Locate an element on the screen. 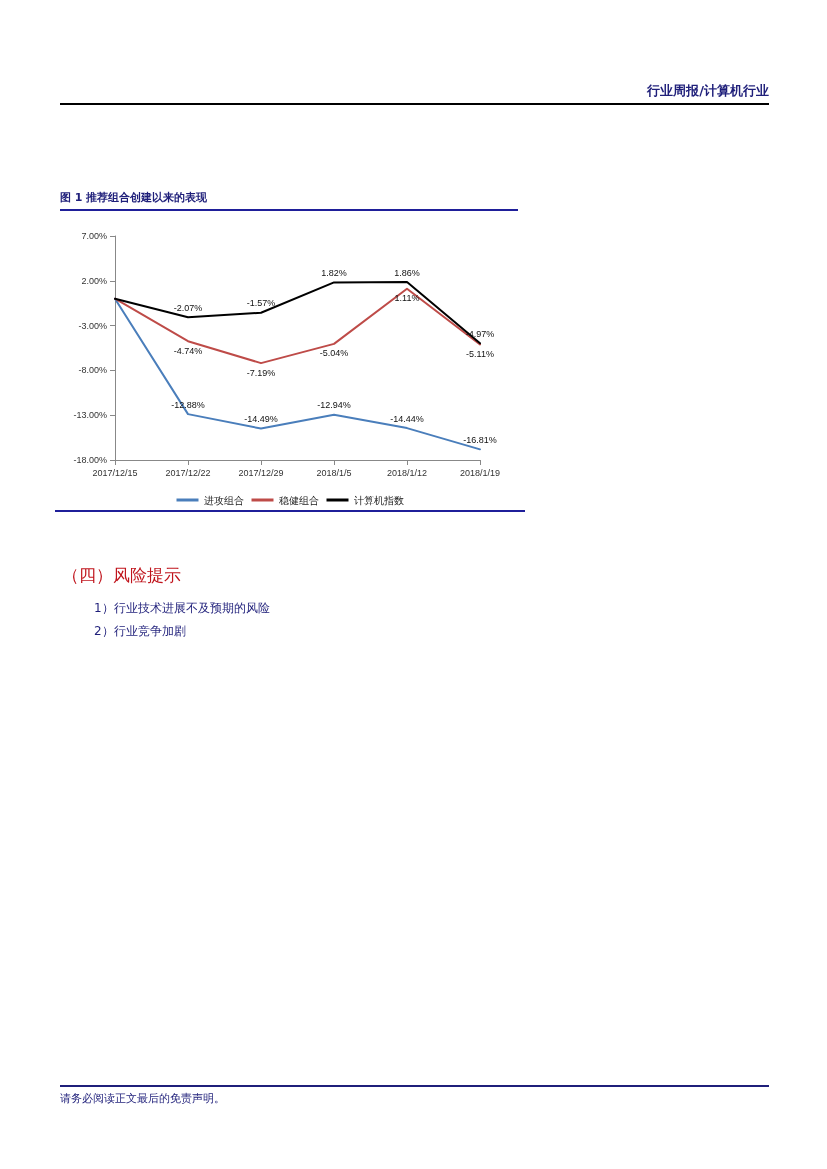 The image size is (827, 1169). x-tick-label: 2018/1/5 is located at coordinates (334, 472).